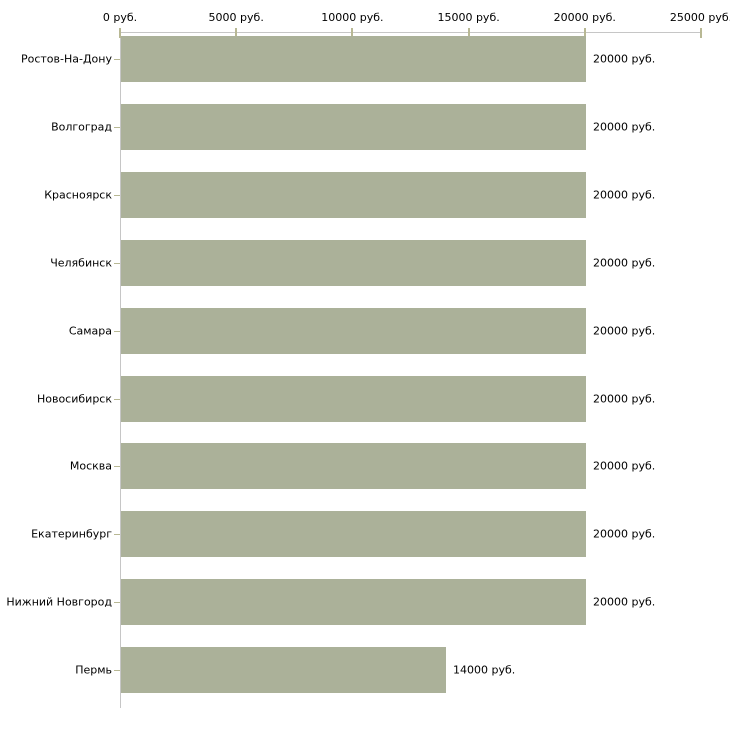 The image size is (730, 730). Describe the element at coordinates (66, 59) in the screenshot. I see `category-label: Ростов-На-Дону` at that location.